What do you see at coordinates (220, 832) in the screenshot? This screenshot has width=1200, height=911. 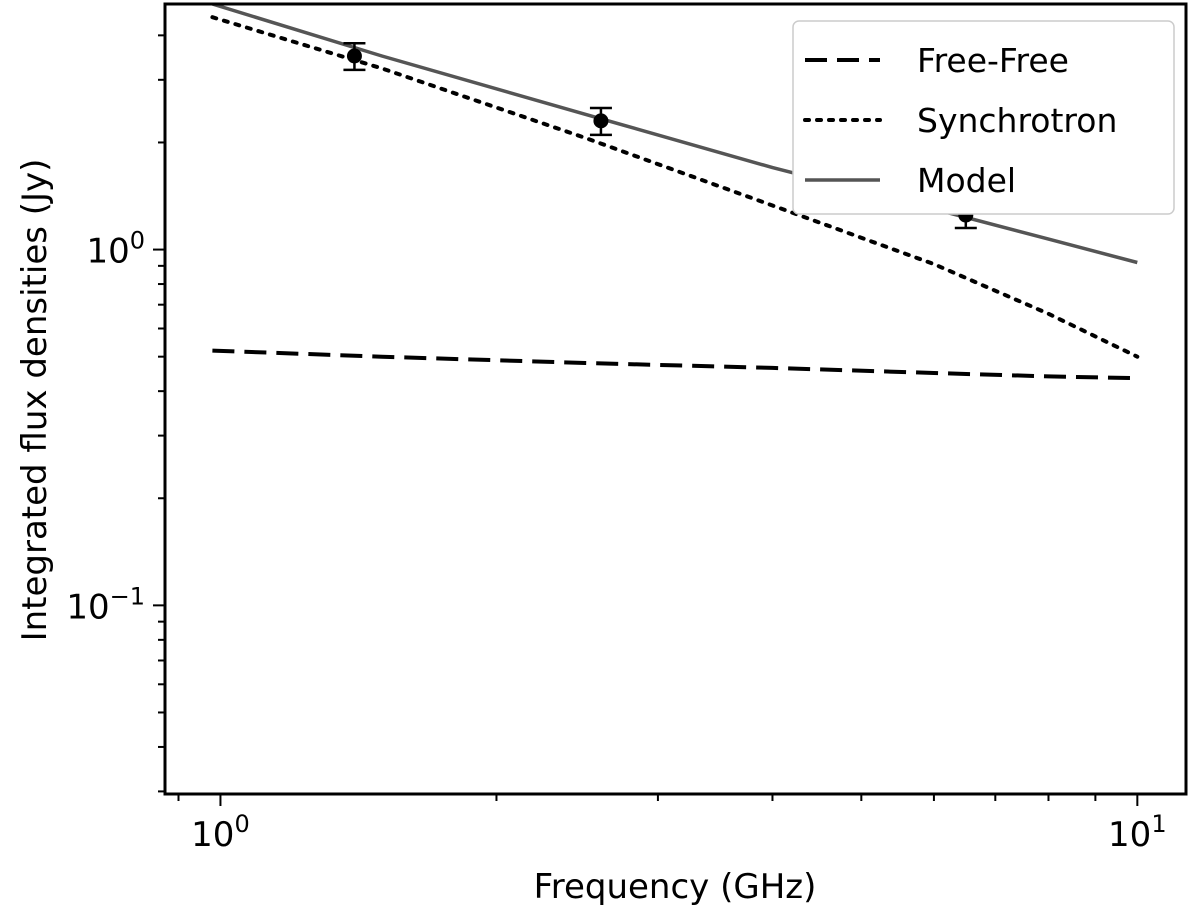 I see `x-tick-label: 10⁰` at bounding box center [220, 832].